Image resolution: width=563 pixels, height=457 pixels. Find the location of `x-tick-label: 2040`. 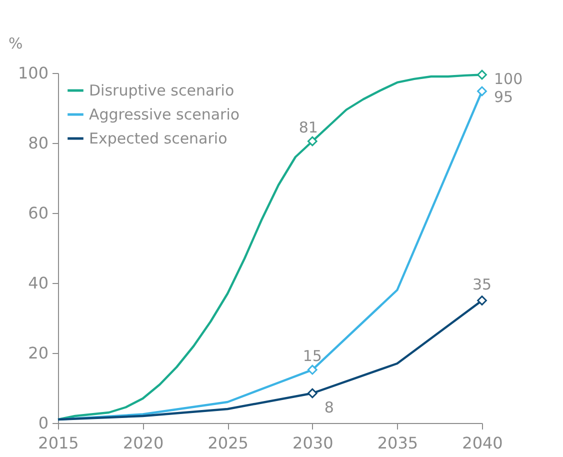

x-tick-label: 2040 is located at coordinates (482, 443).